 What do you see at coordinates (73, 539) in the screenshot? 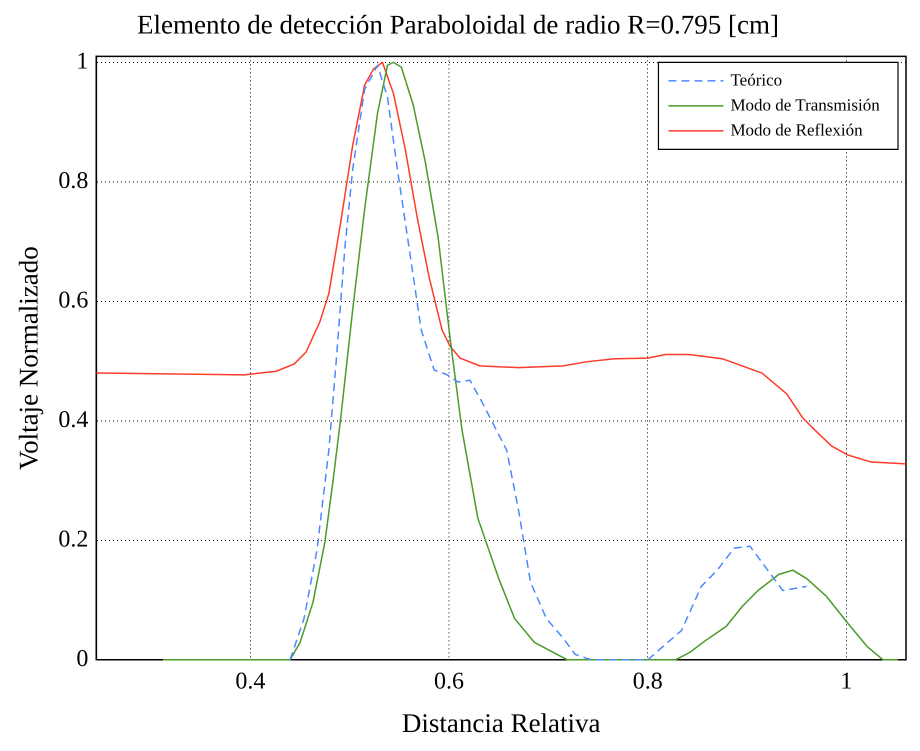
I see `y-tick-label: 0.2` at bounding box center [73, 539].